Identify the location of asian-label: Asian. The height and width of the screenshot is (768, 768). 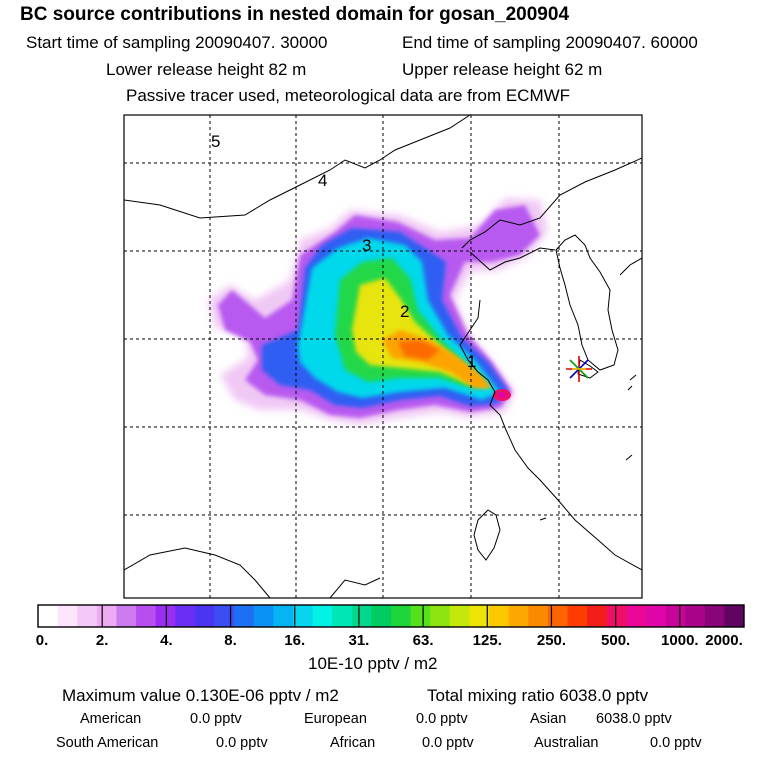
(548, 719).